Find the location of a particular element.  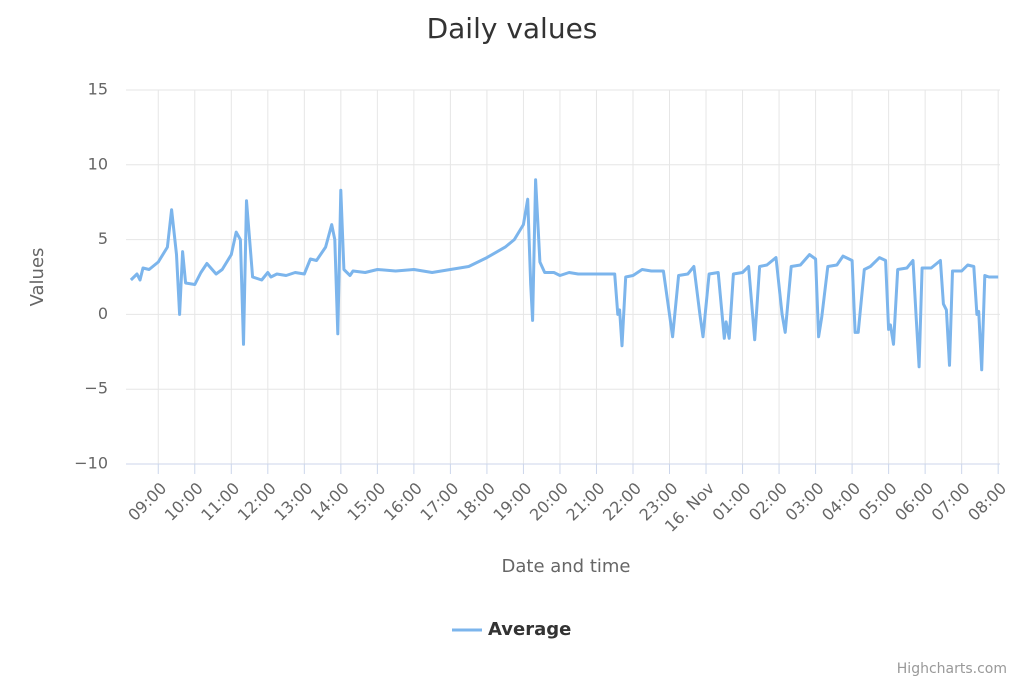

x-tick-label: 19:00 is located at coordinates (512, 502).